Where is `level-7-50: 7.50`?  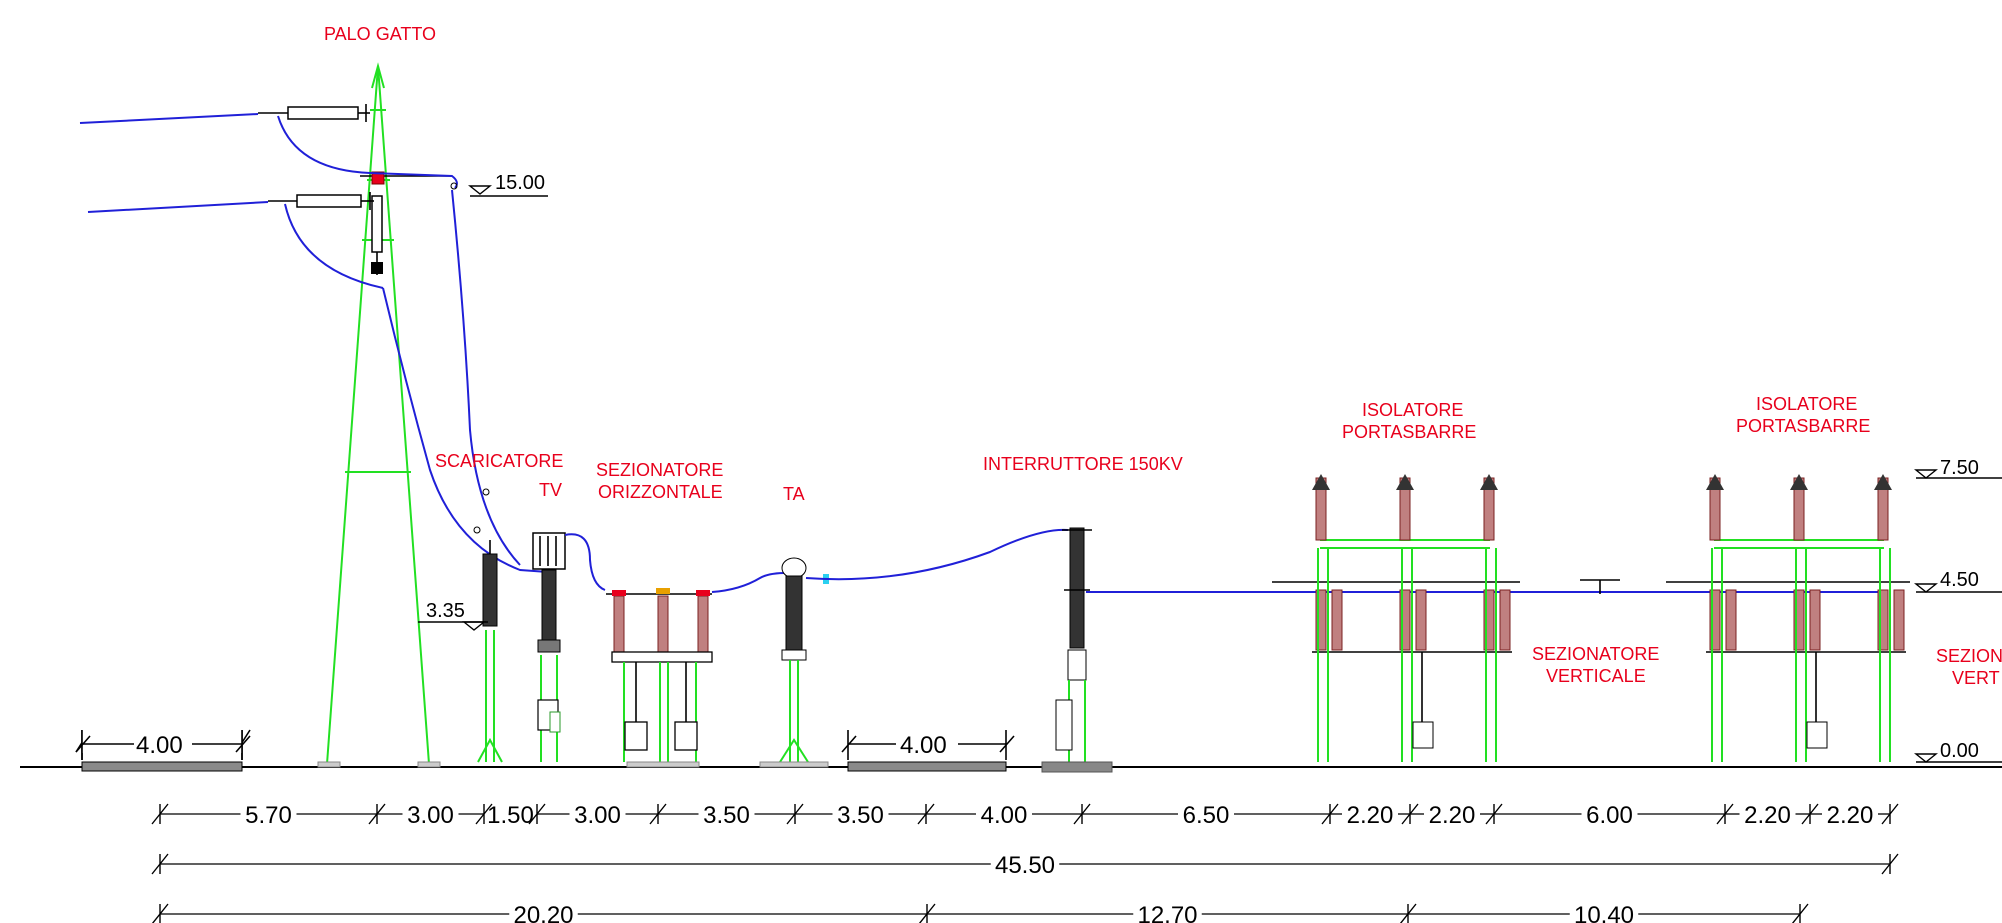
level-7-50: 7.50 is located at coordinates (1958, 468).